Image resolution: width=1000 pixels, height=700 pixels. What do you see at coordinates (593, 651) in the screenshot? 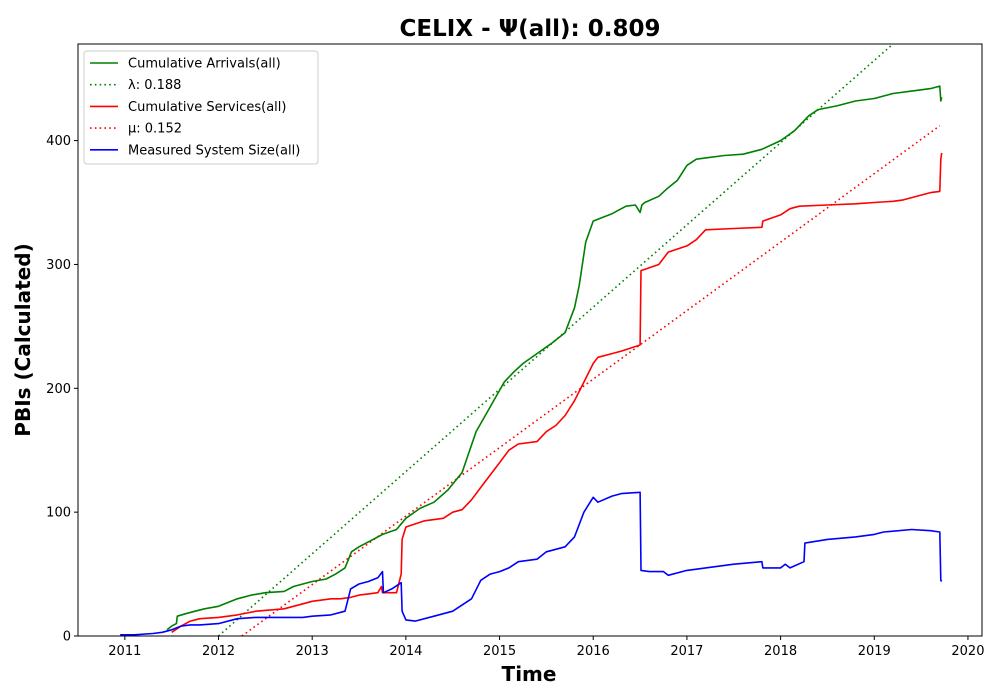
I see `x-tick-label: 2016` at bounding box center [593, 651].